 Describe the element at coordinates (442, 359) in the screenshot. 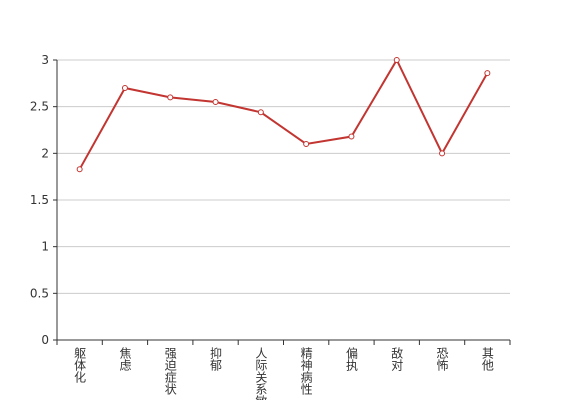

I see `x-tick-label: 恐怖` at that location.